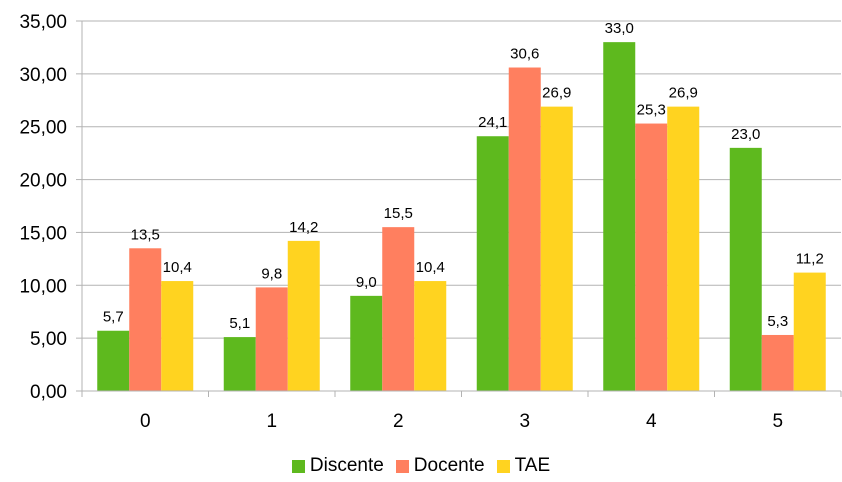  Describe the element at coordinates (43, 286) in the screenshot. I see `y-tick-label: 10,00` at that location.